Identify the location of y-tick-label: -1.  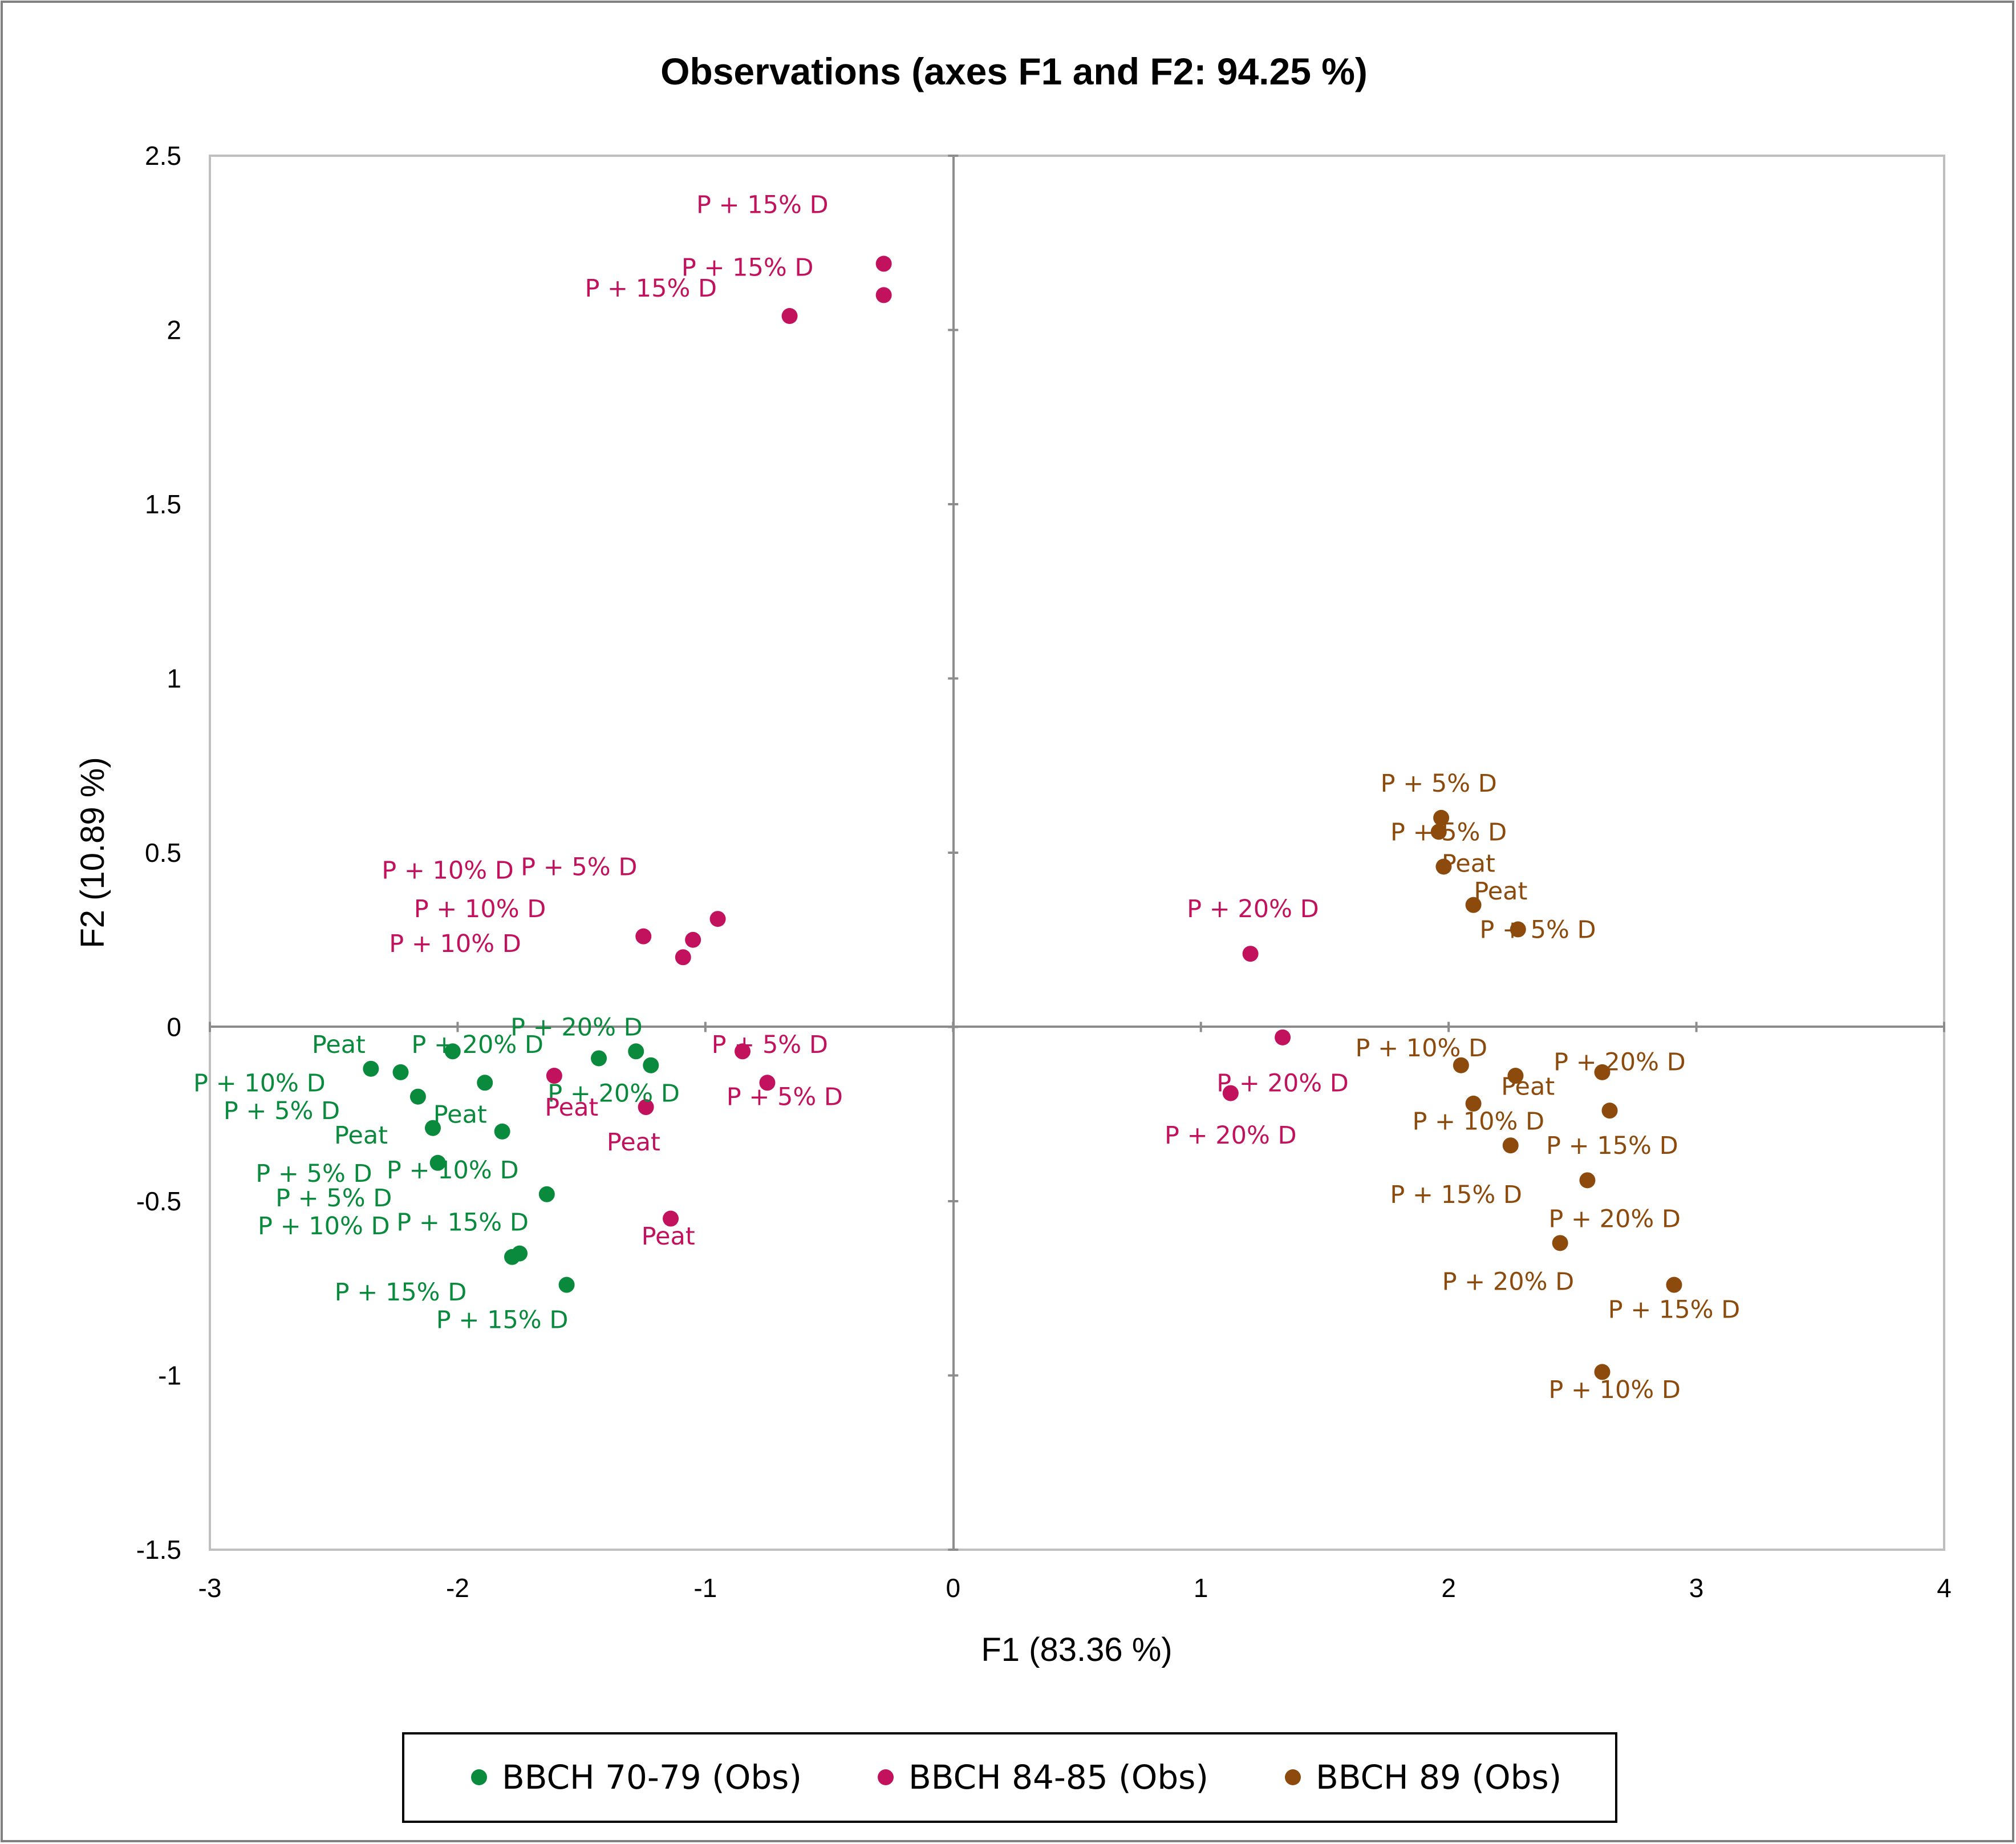
(169, 1376).